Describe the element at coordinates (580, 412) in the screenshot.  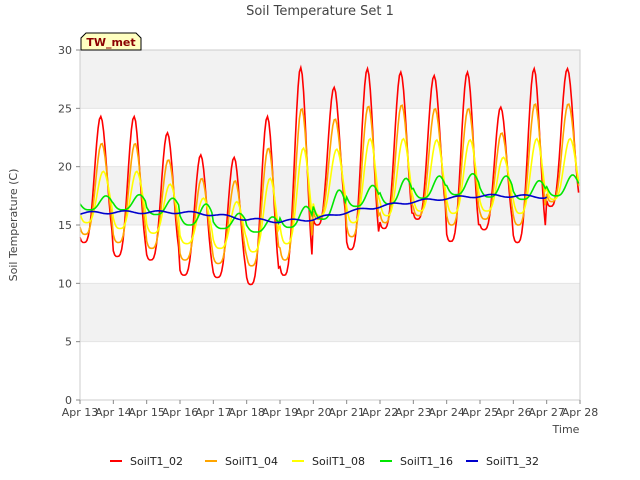
I see `x-tick-label: Apr 28` at that location.